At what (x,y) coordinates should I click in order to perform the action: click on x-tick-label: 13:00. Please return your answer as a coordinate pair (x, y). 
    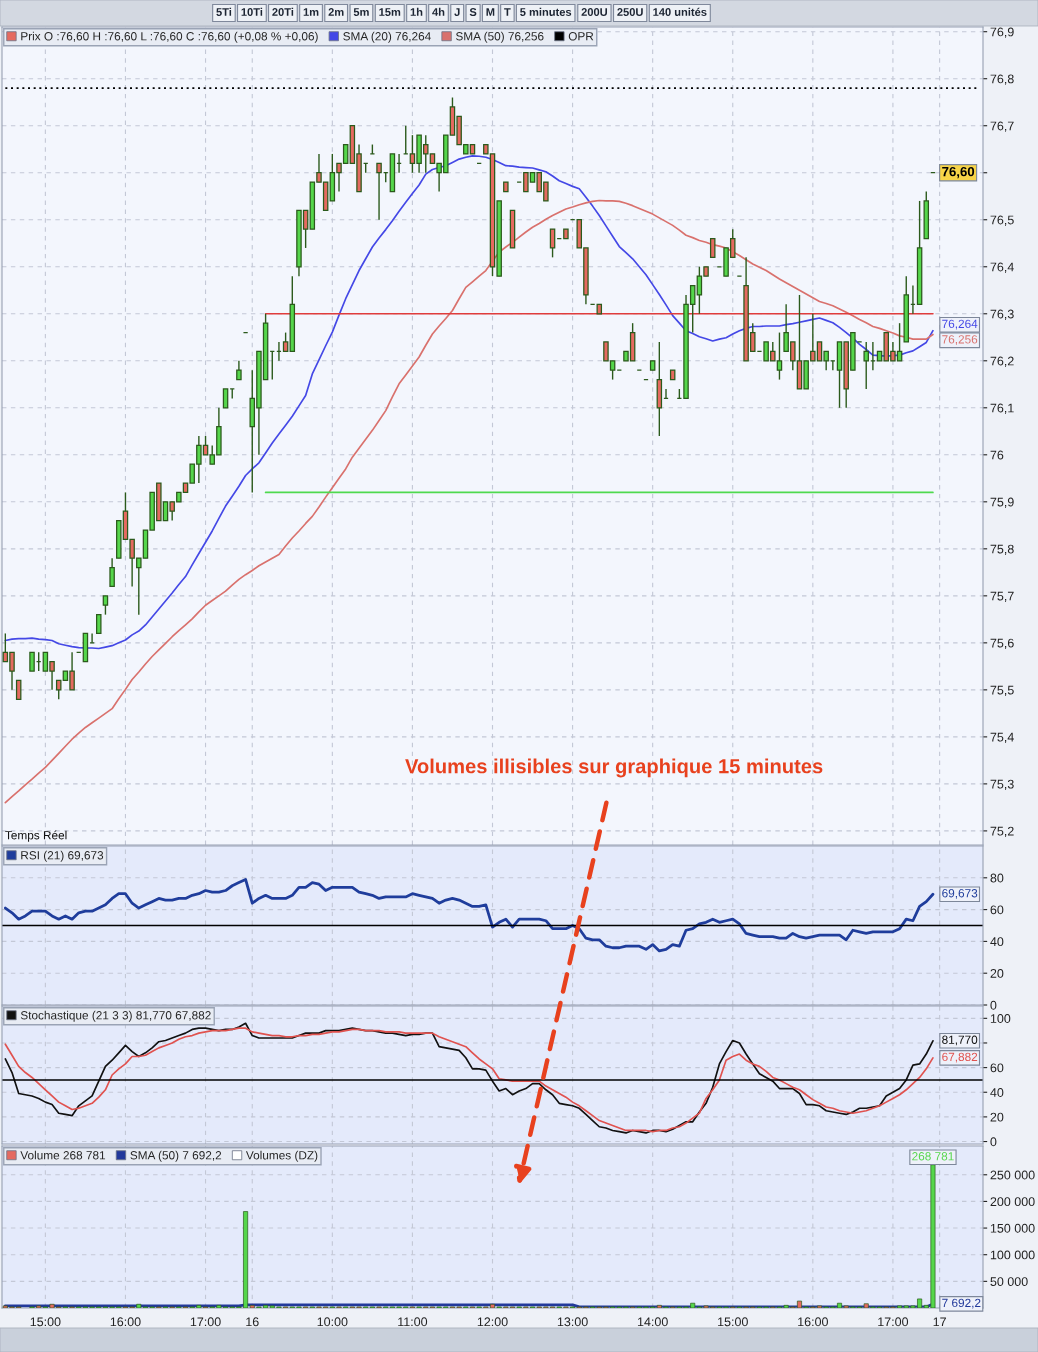
    Looking at the image, I should click on (572, 1322).